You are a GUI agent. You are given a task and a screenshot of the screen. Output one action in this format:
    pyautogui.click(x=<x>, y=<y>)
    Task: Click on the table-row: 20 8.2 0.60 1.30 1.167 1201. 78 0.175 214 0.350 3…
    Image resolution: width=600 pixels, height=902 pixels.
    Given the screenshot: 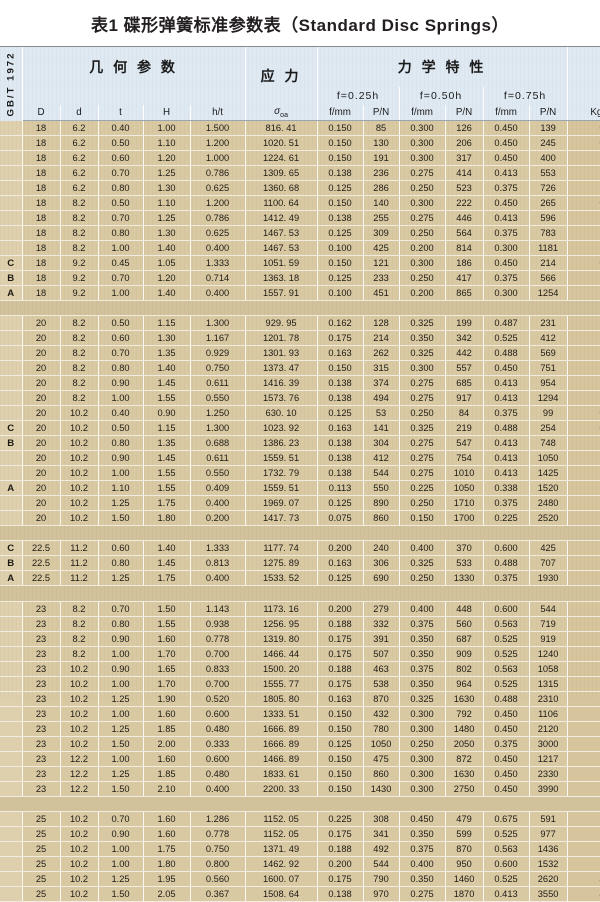 What is the action you would take?
    pyautogui.click(x=300, y=338)
    